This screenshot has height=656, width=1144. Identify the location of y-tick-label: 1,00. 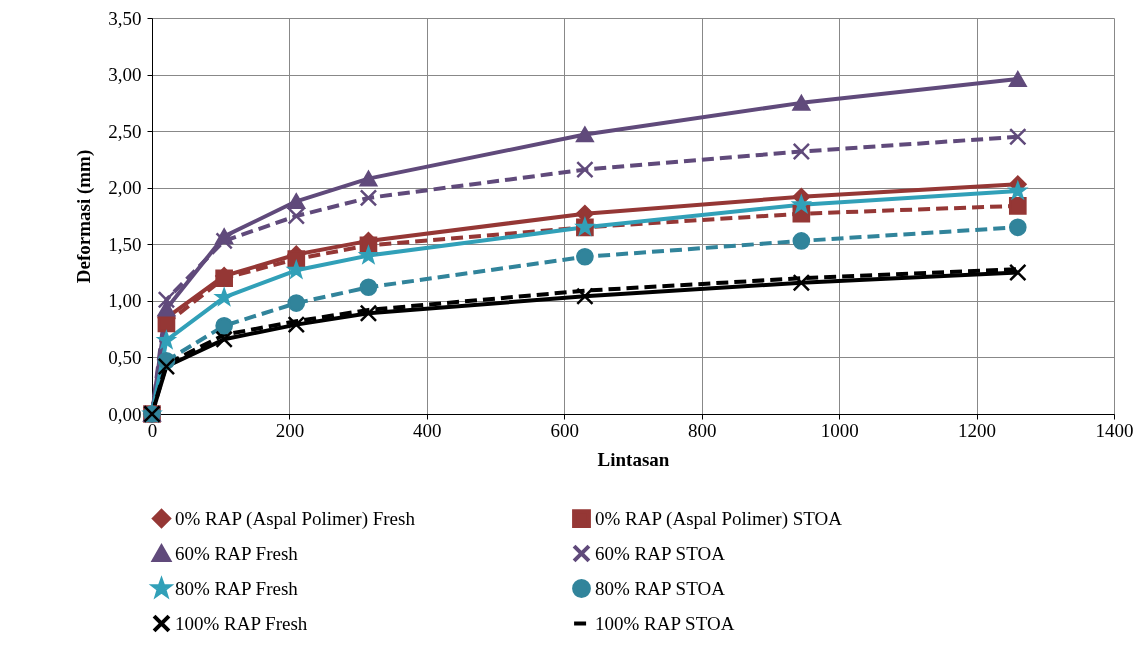
(125, 301).